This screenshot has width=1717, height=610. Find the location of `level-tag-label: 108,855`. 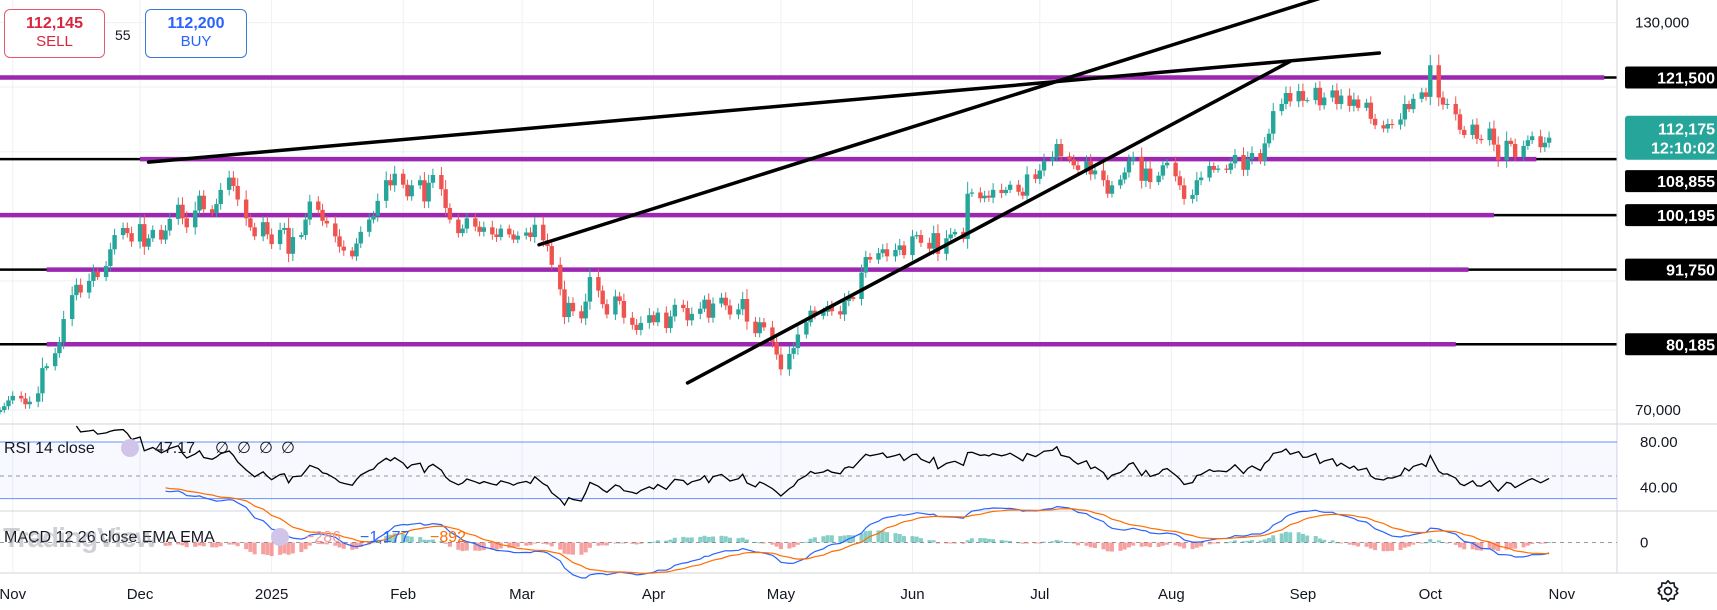

level-tag-label: 108,855 is located at coordinates (1686, 182).